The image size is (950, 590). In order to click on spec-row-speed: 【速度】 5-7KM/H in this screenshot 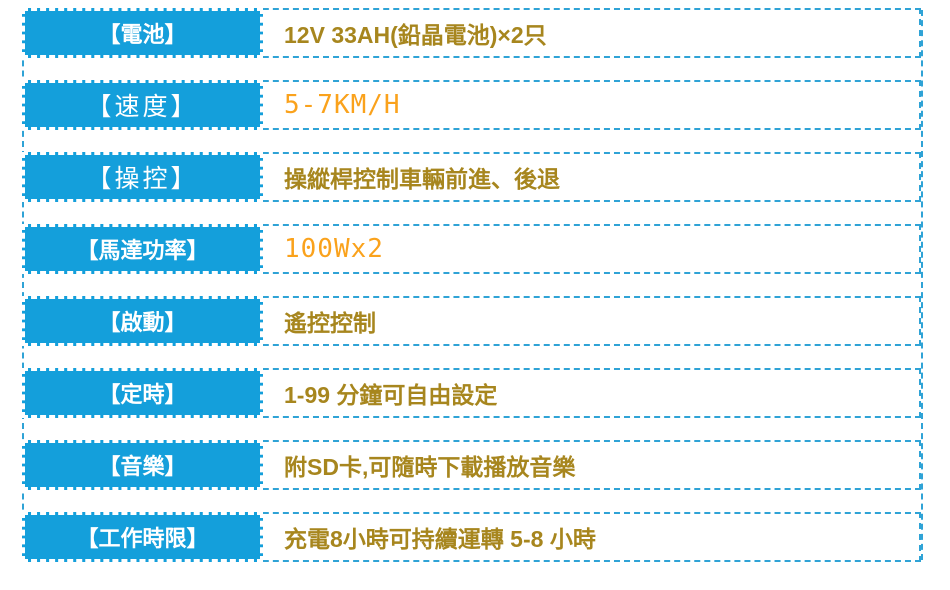, I will do `click(471, 105)`.